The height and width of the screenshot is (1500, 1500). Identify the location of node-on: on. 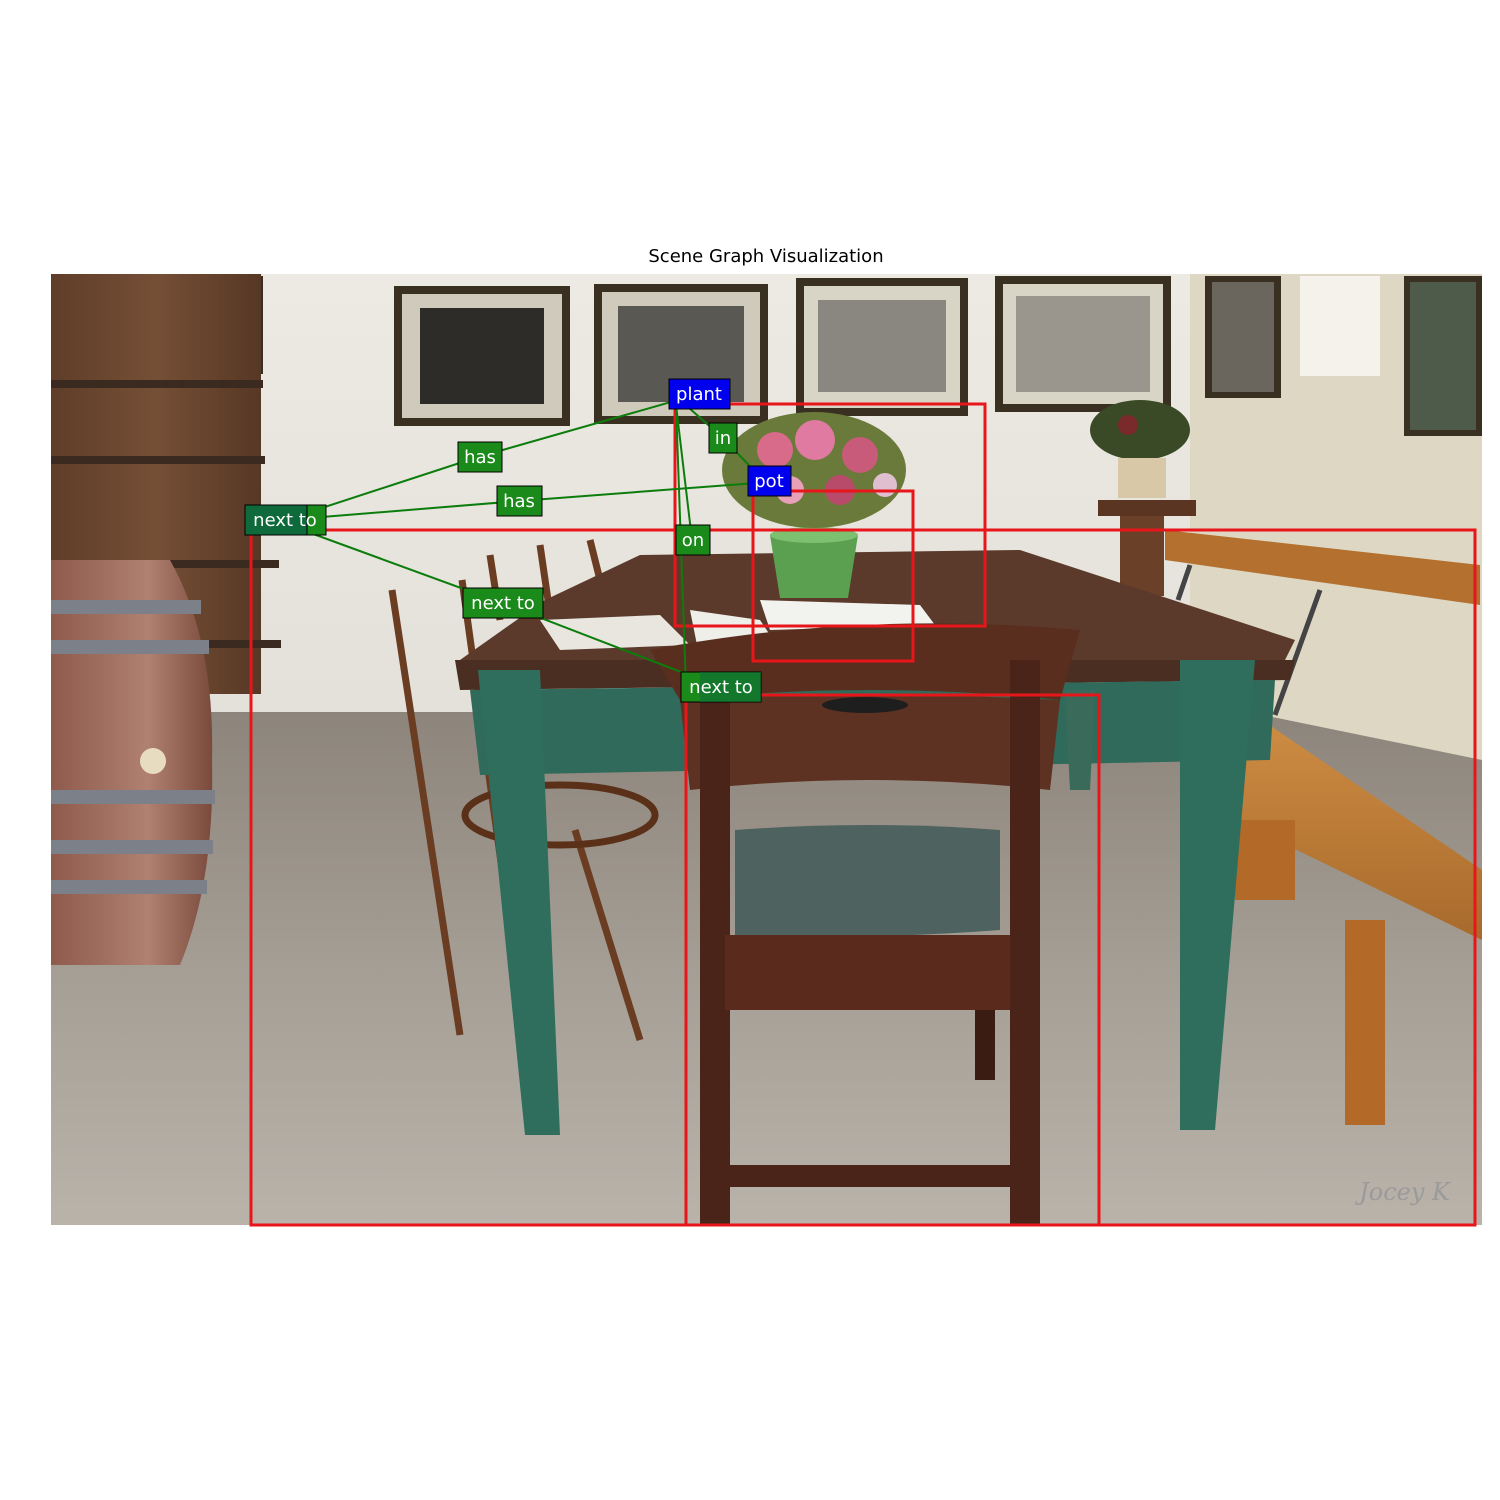
(693, 540).